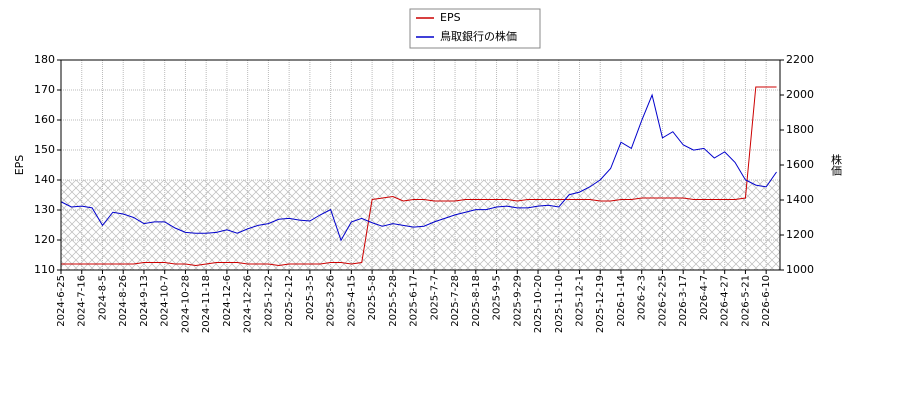  What do you see at coordinates (800, 129) in the screenshot?
I see `y2-tick-label: 1800` at bounding box center [800, 129].